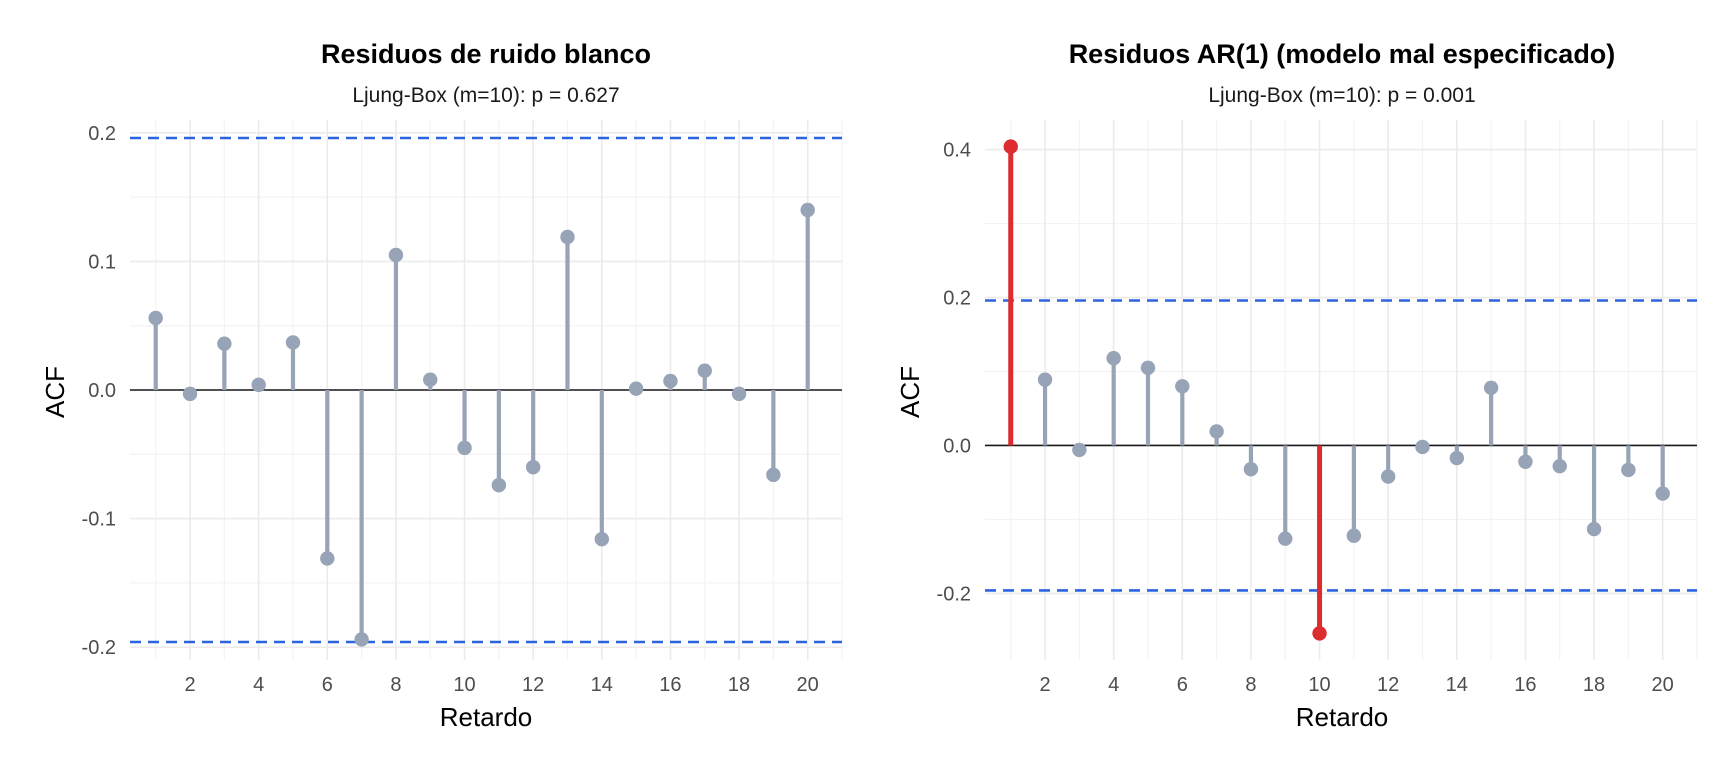  Describe the element at coordinates (486, 54) in the screenshot. I see `panel-title: Residuos de ruido blanco` at that location.